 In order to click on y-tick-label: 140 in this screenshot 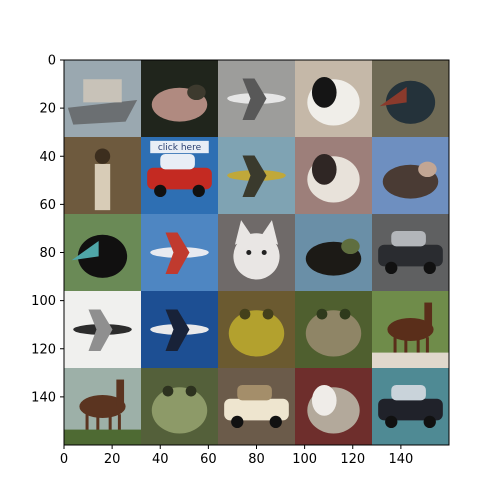, I will do `click(43, 397)`.